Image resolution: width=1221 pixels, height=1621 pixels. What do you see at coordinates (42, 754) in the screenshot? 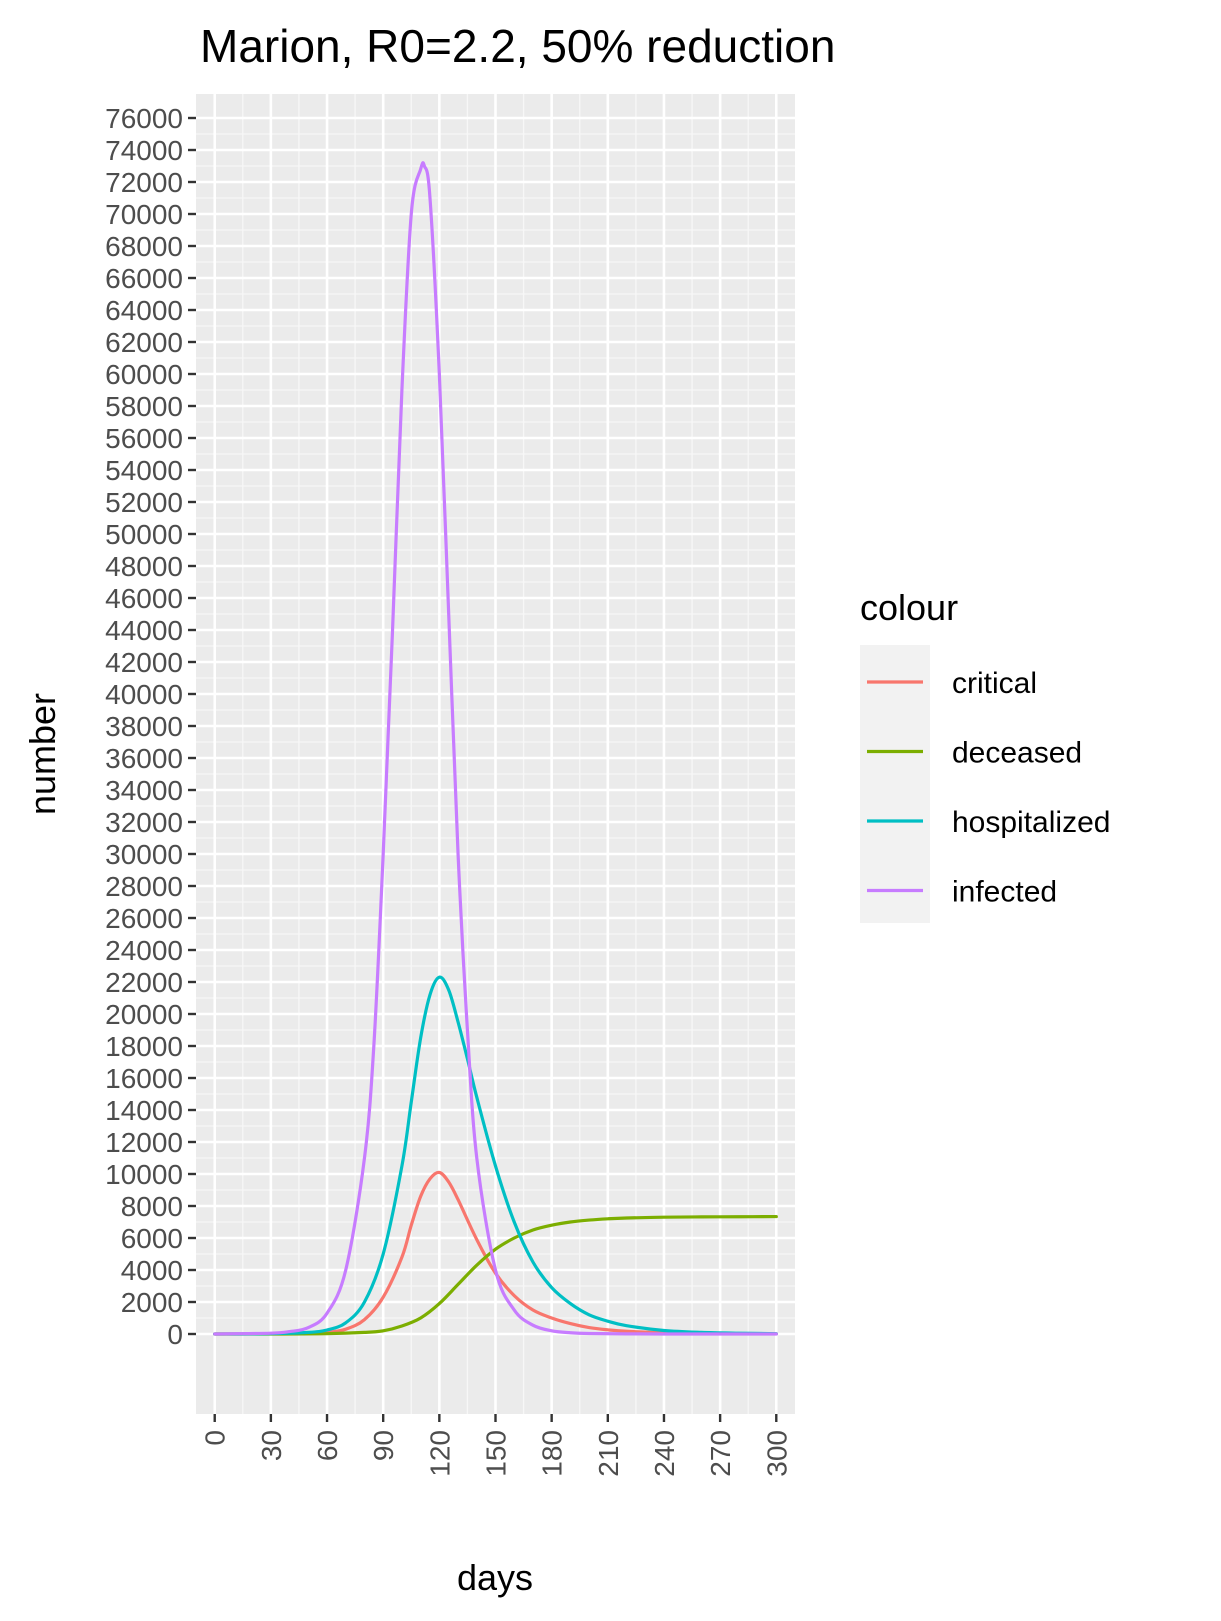
I see `y-axis-title: number` at bounding box center [42, 754].